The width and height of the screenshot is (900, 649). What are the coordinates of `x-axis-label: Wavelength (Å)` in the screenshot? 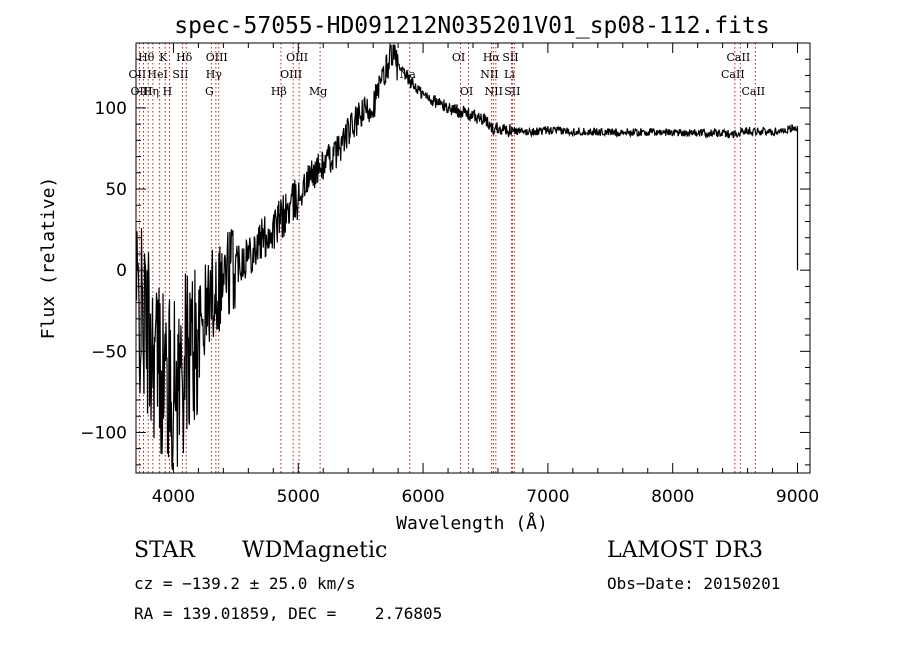 It's located at (472, 523).